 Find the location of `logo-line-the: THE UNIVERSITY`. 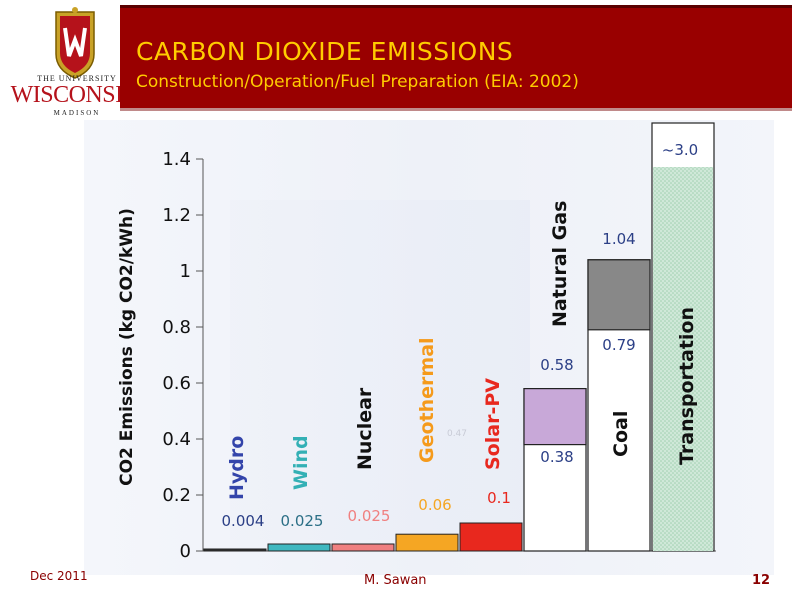

logo-line-the: THE UNIVERSITY is located at coordinates (77, 78).